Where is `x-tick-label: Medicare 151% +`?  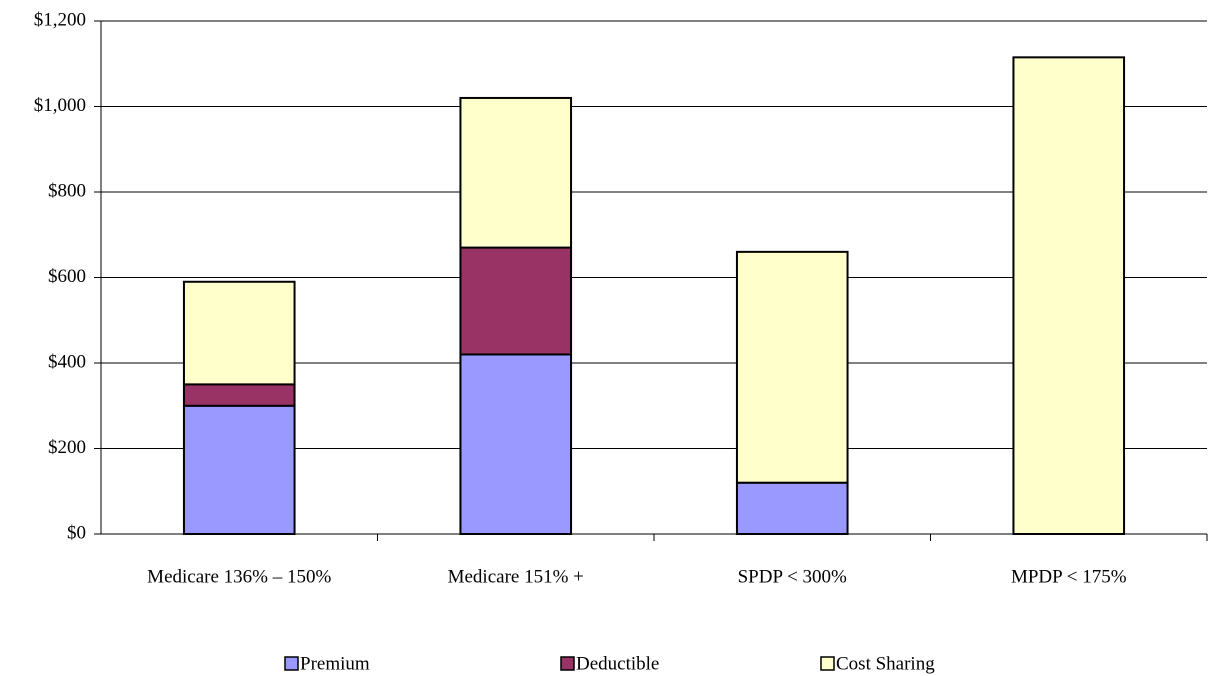 x-tick-label: Medicare 151% + is located at coordinates (516, 576).